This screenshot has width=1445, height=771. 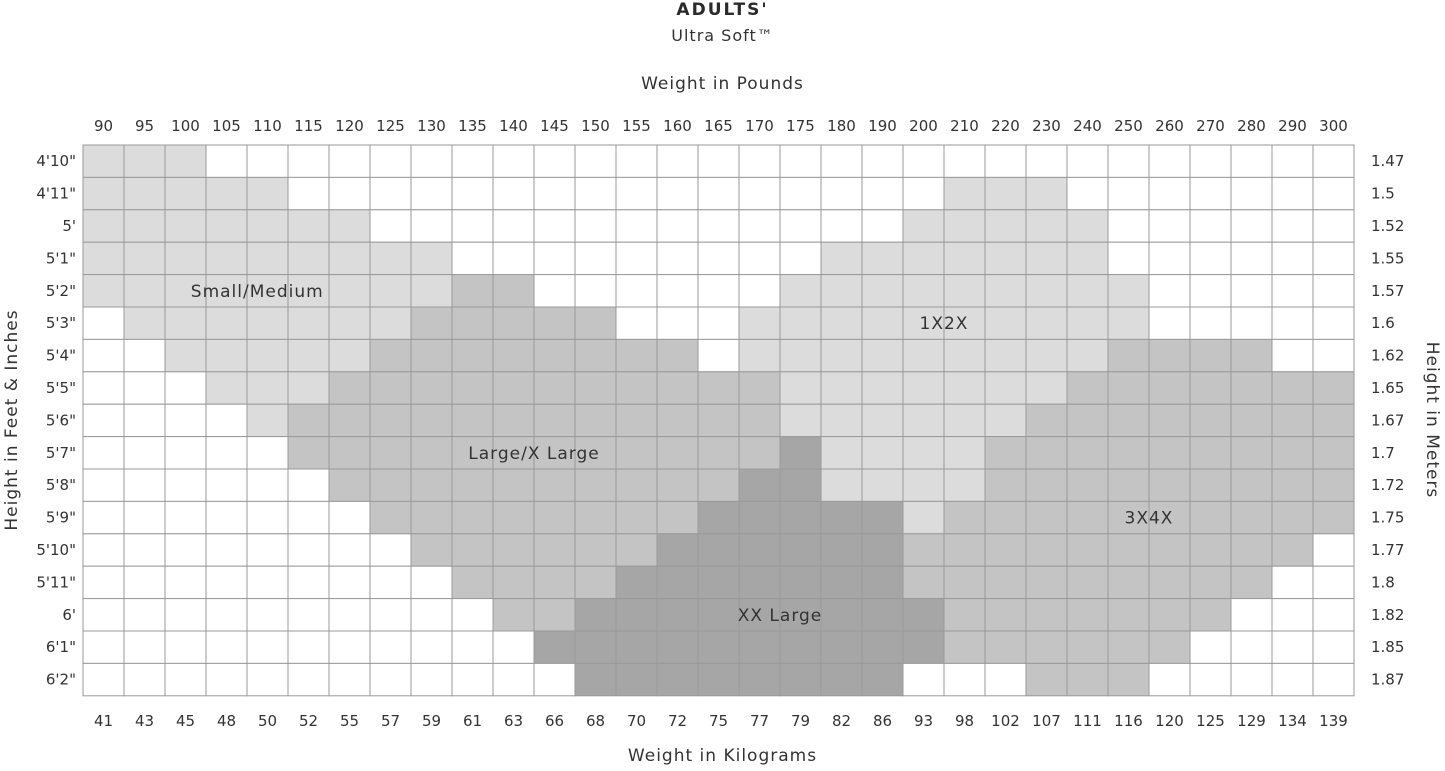 I want to click on height-ft-tick-label: 5'4", so click(x=61, y=356).